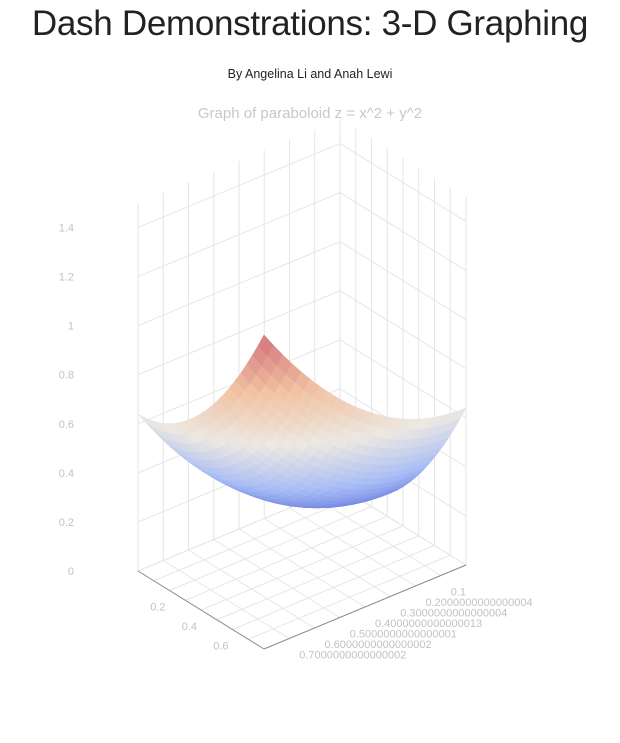 The image size is (620, 743). Describe the element at coordinates (352, 656) in the screenshot. I see `x-tick-label: 0.7000000000000002` at that location.